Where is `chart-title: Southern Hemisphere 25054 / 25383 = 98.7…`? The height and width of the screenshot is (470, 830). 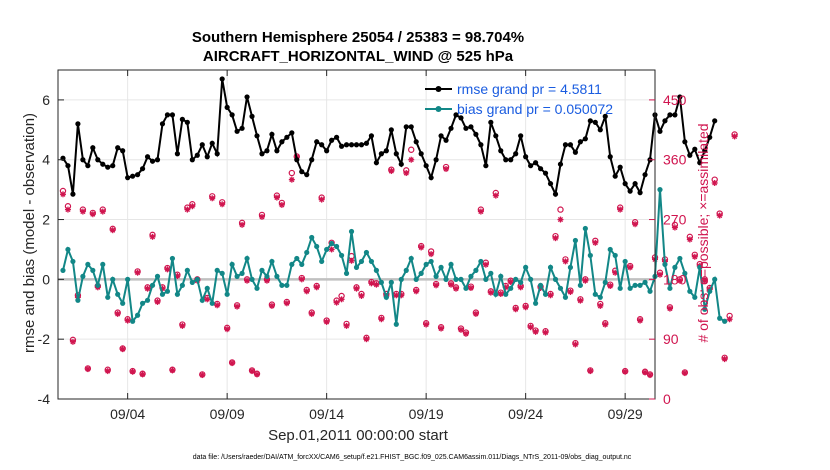 chart-title: Southern Hemisphere 25054 / 25383 = 98.7… is located at coordinates (358, 37).